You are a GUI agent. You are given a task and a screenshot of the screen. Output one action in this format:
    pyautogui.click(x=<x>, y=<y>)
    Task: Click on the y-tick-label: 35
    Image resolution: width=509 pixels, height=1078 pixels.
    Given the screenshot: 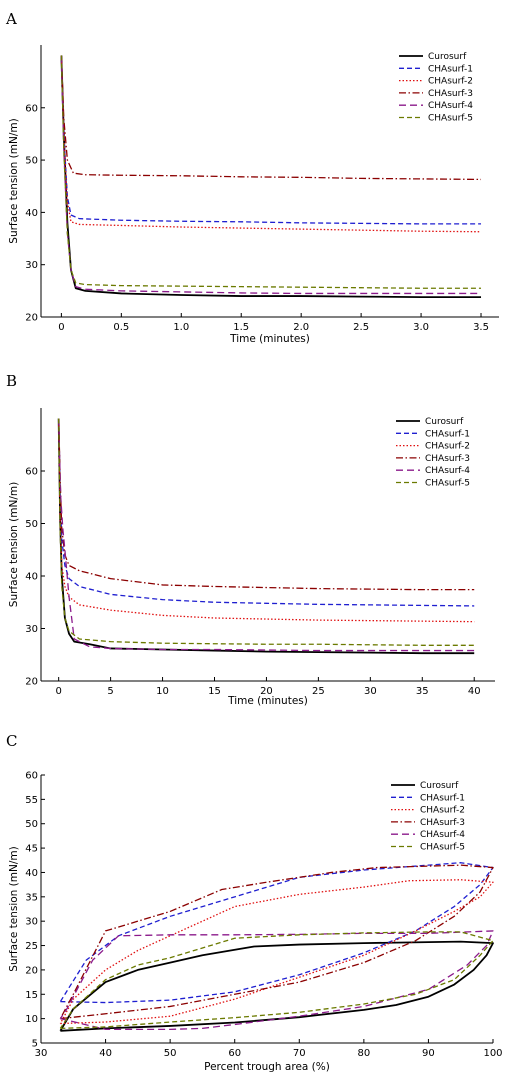 What is the action you would take?
    pyautogui.click(x=31, y=897)
    